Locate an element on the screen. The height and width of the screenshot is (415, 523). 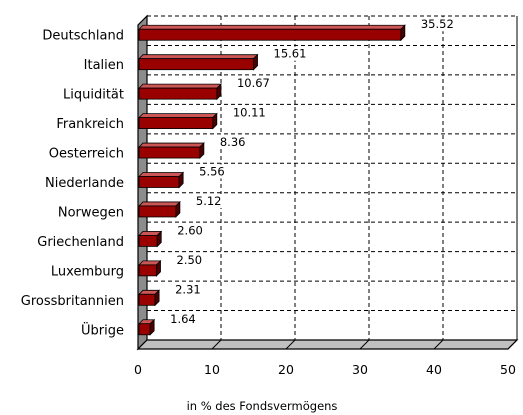
x-tick-label: 0 is located at coordinates (138, 369).